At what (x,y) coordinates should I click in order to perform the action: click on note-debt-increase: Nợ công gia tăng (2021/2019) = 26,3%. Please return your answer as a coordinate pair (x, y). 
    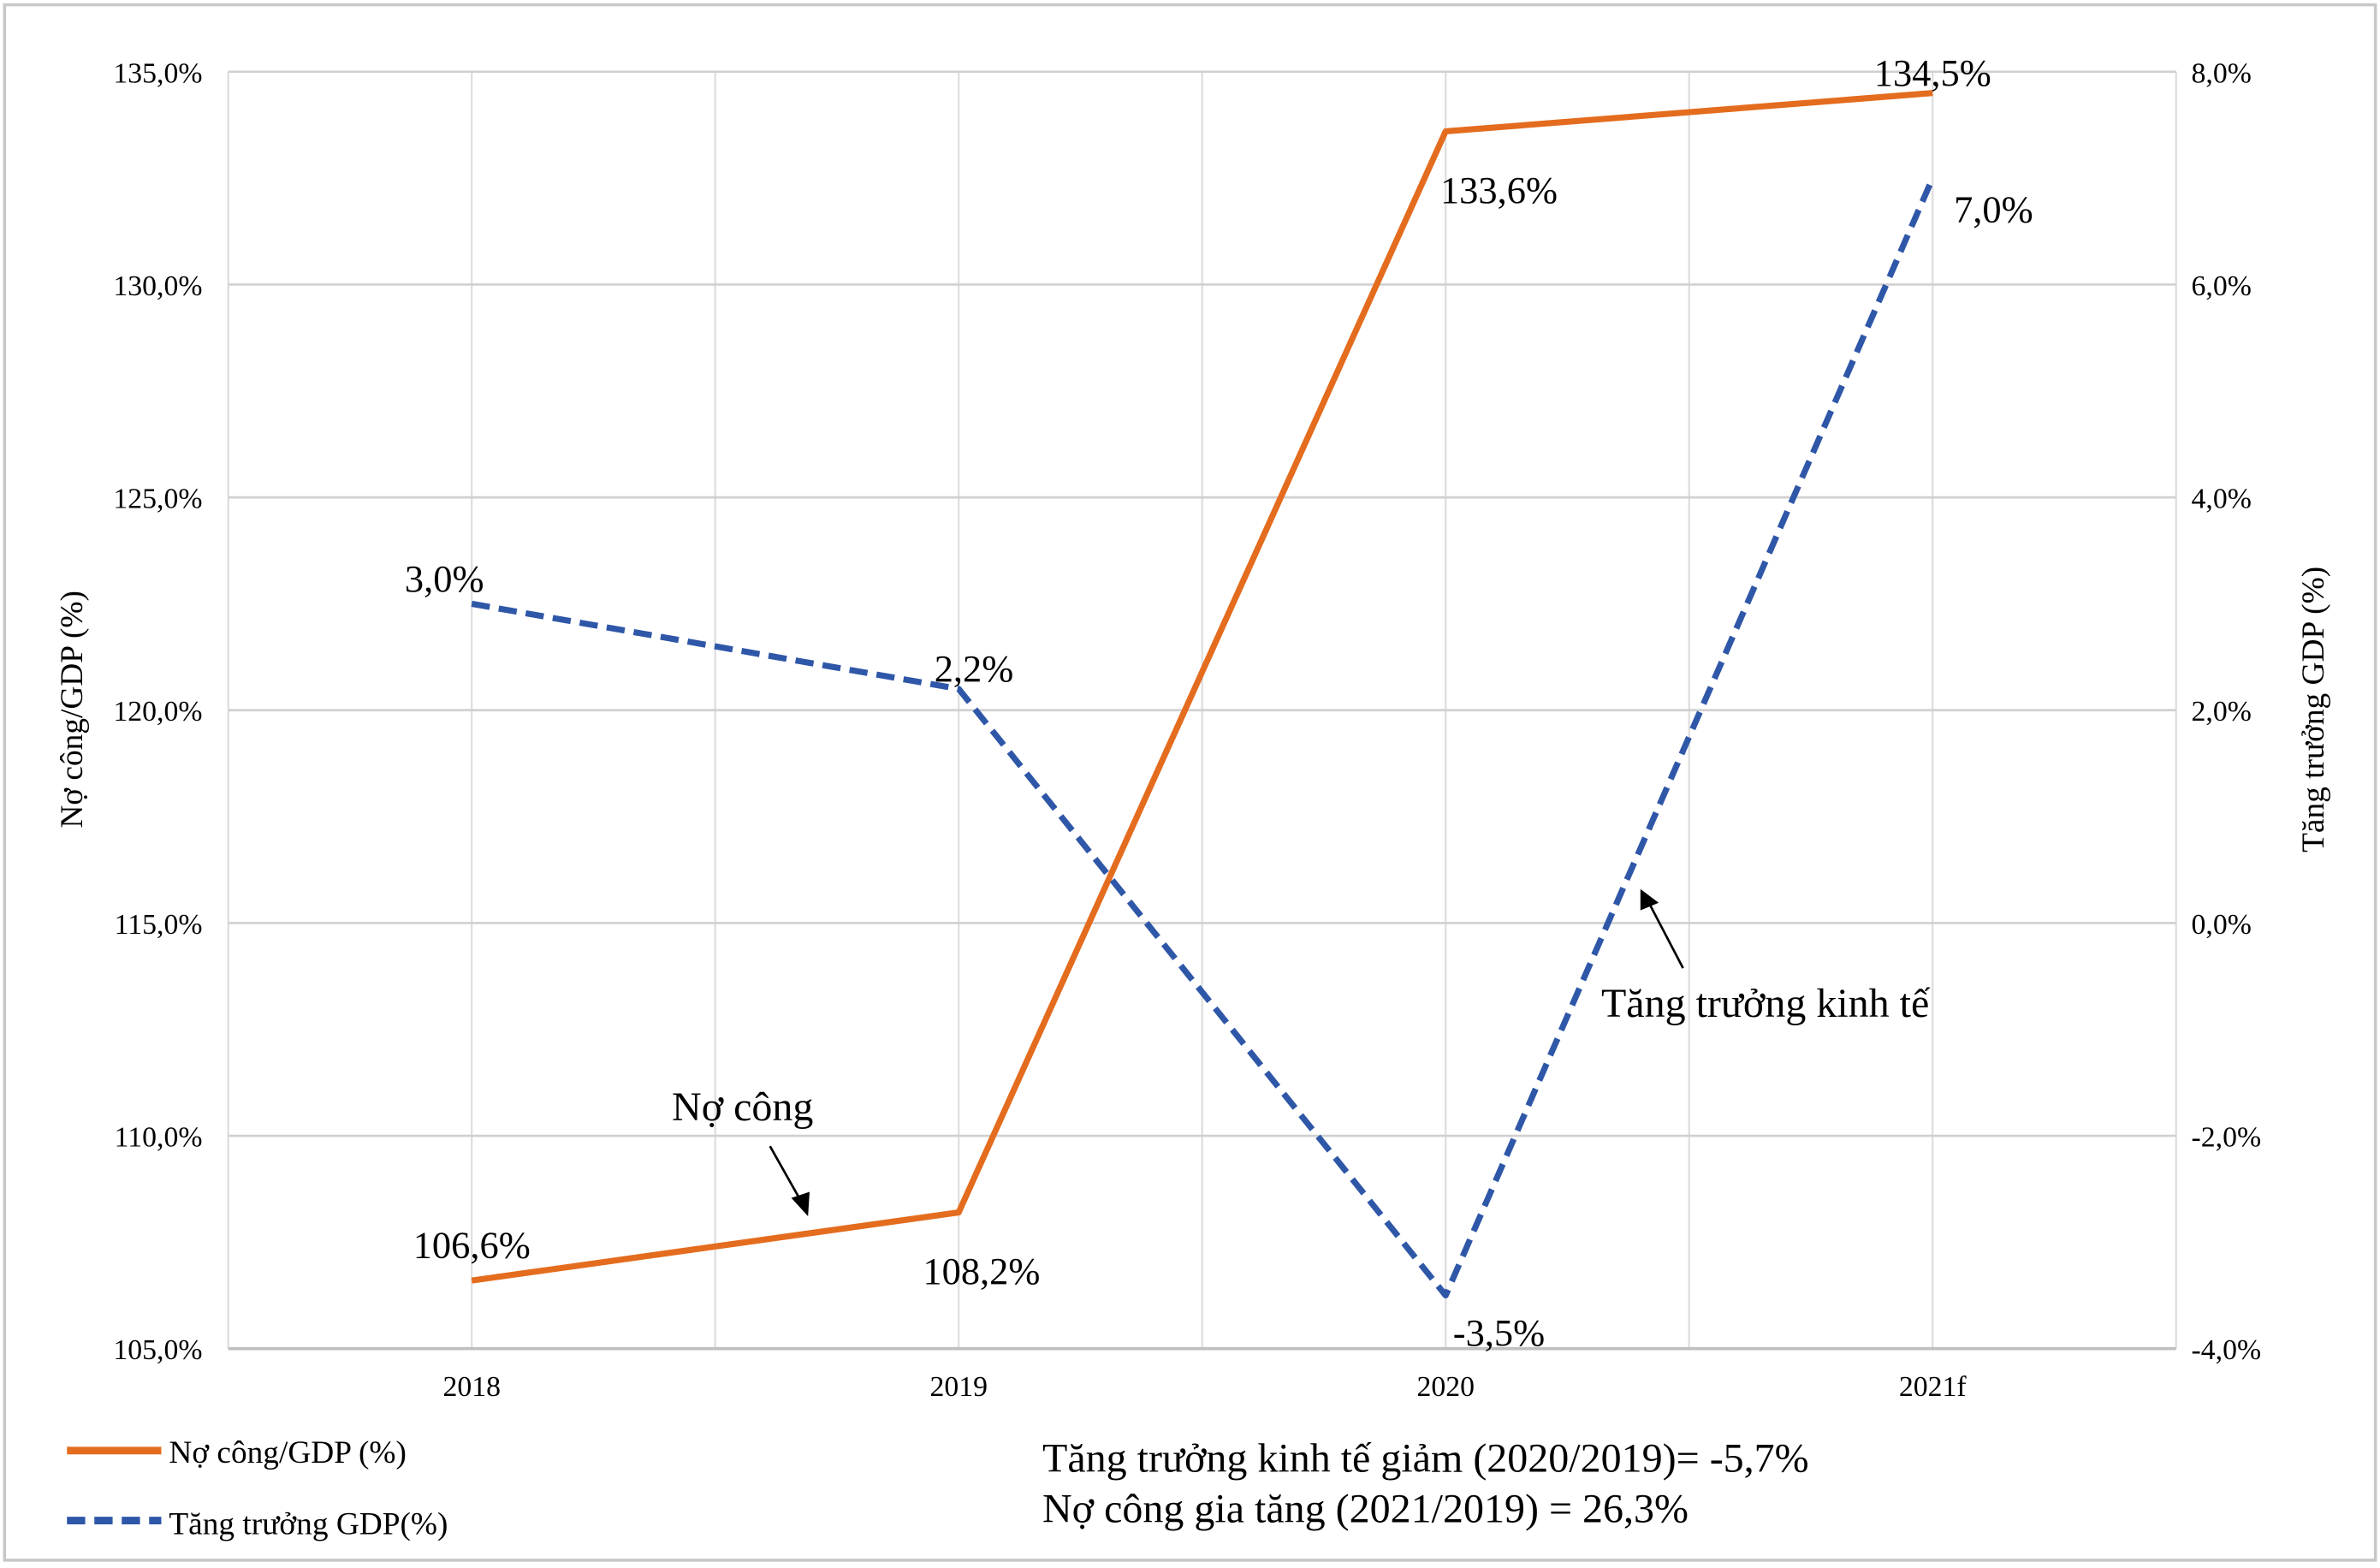
    Looking at the image, I should click on (1365, 1508).